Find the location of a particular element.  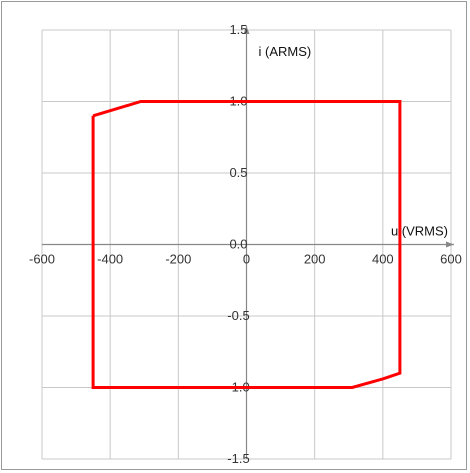

x-tick-label: -400 is located at coordinates (110, 259).